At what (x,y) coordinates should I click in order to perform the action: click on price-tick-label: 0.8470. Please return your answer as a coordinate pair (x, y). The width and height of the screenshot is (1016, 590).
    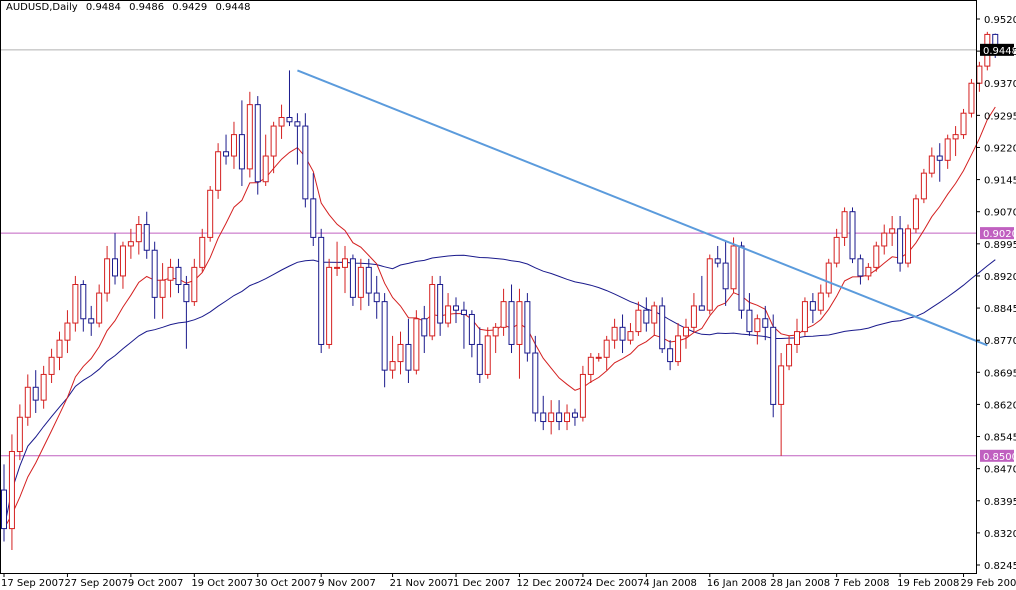
    Looking at the image, I should click on (1000, 470).